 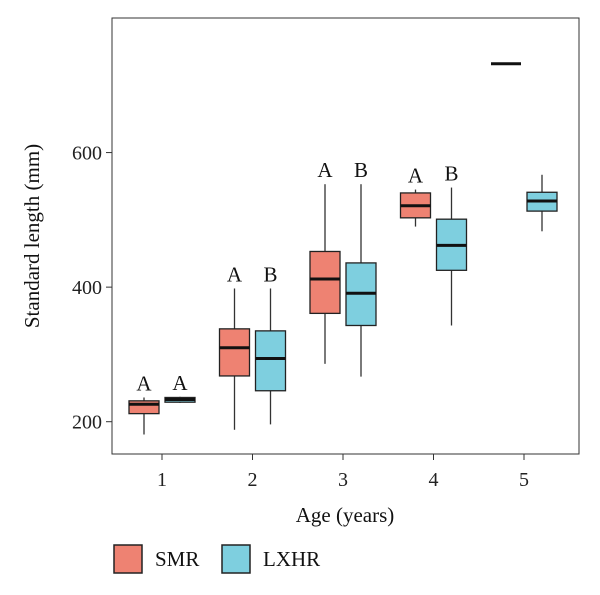 What do you see at coordinates (434, 480) in the screenshot?
I see `x-tick-label: 4` at bounding box center [434, 480].